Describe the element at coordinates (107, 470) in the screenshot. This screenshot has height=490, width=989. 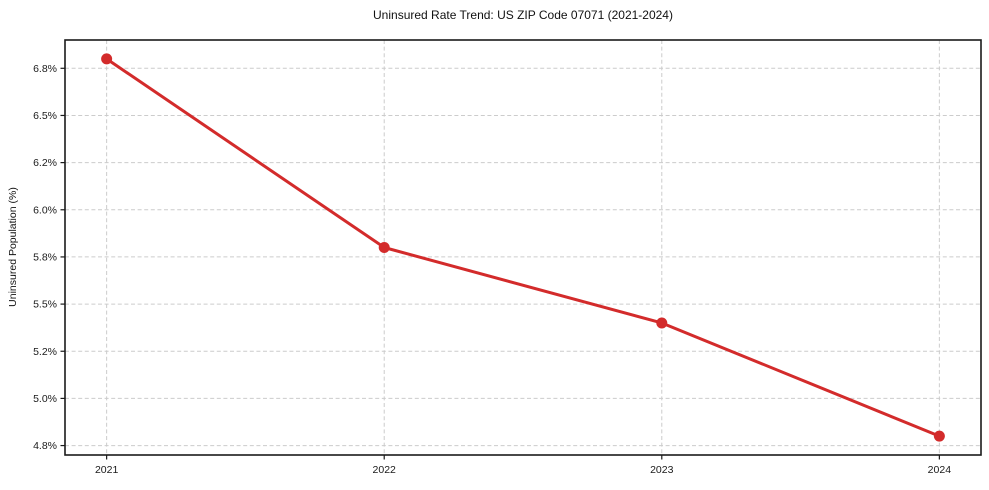
I see `x-tick-label: 2021` at that location.